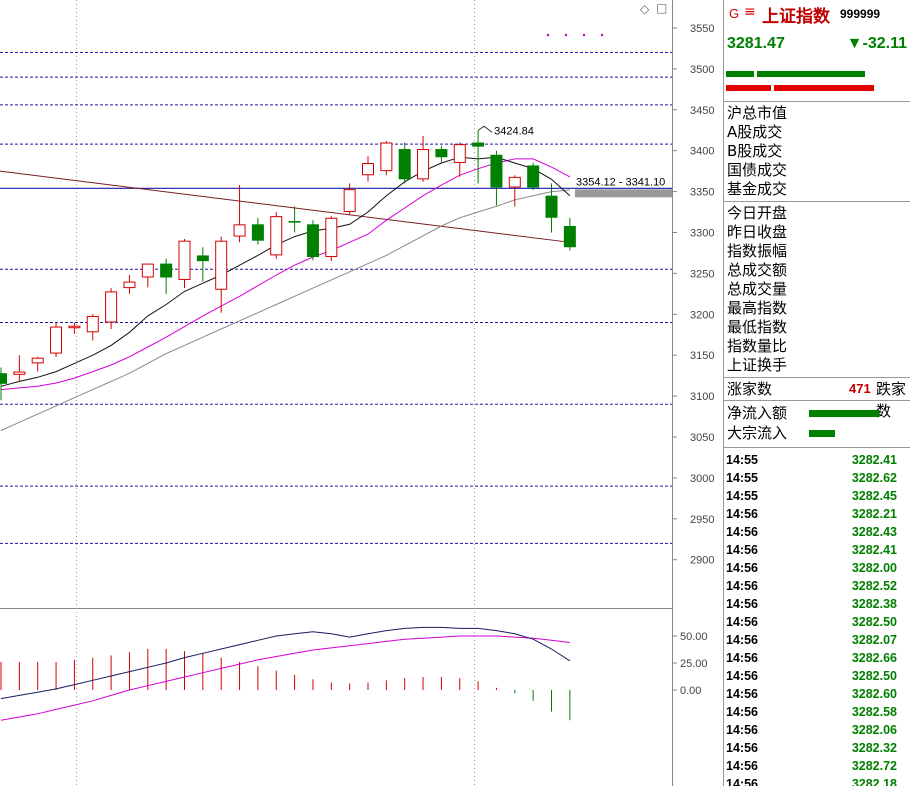 The height and width of the screenshot is (786, 910). I want to click on y-tick-label: 3400, so click(702, 152).